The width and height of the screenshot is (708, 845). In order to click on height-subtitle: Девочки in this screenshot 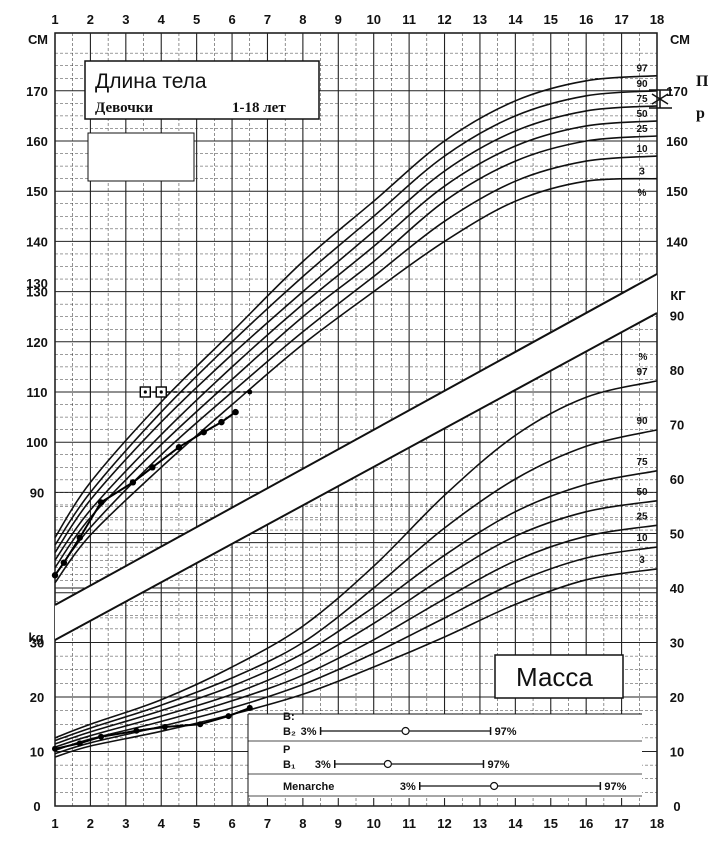, I will do `click(124, 108)`.